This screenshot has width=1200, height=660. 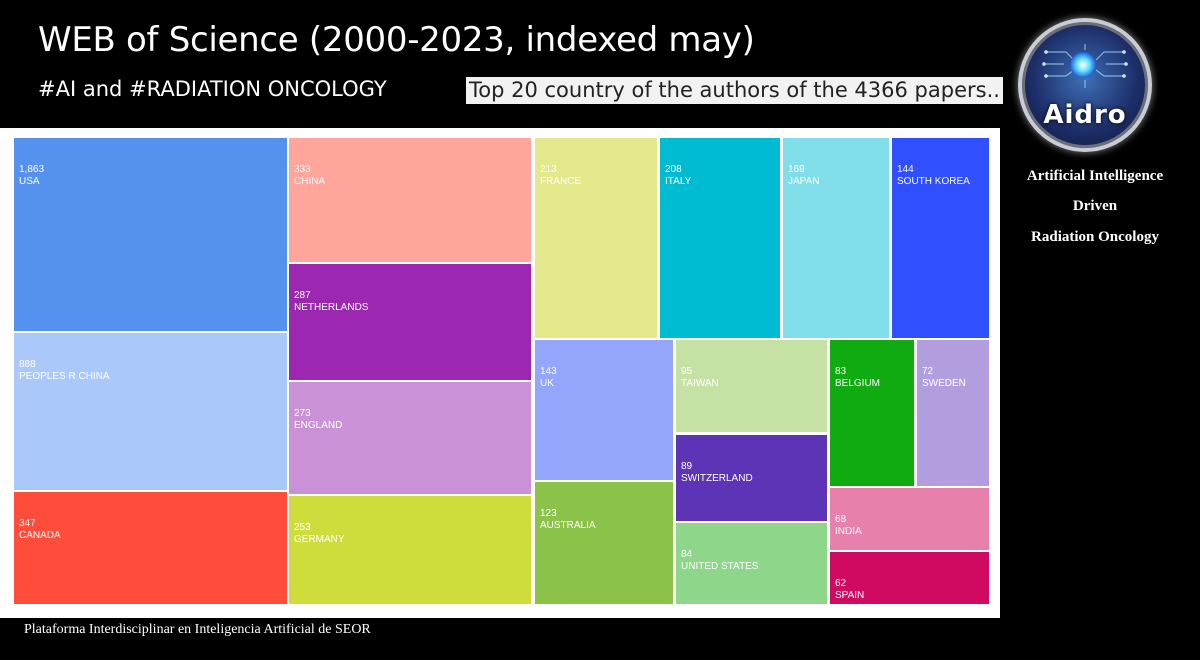 I want to click on tile-rect-usa, so click(x=150, y=234).